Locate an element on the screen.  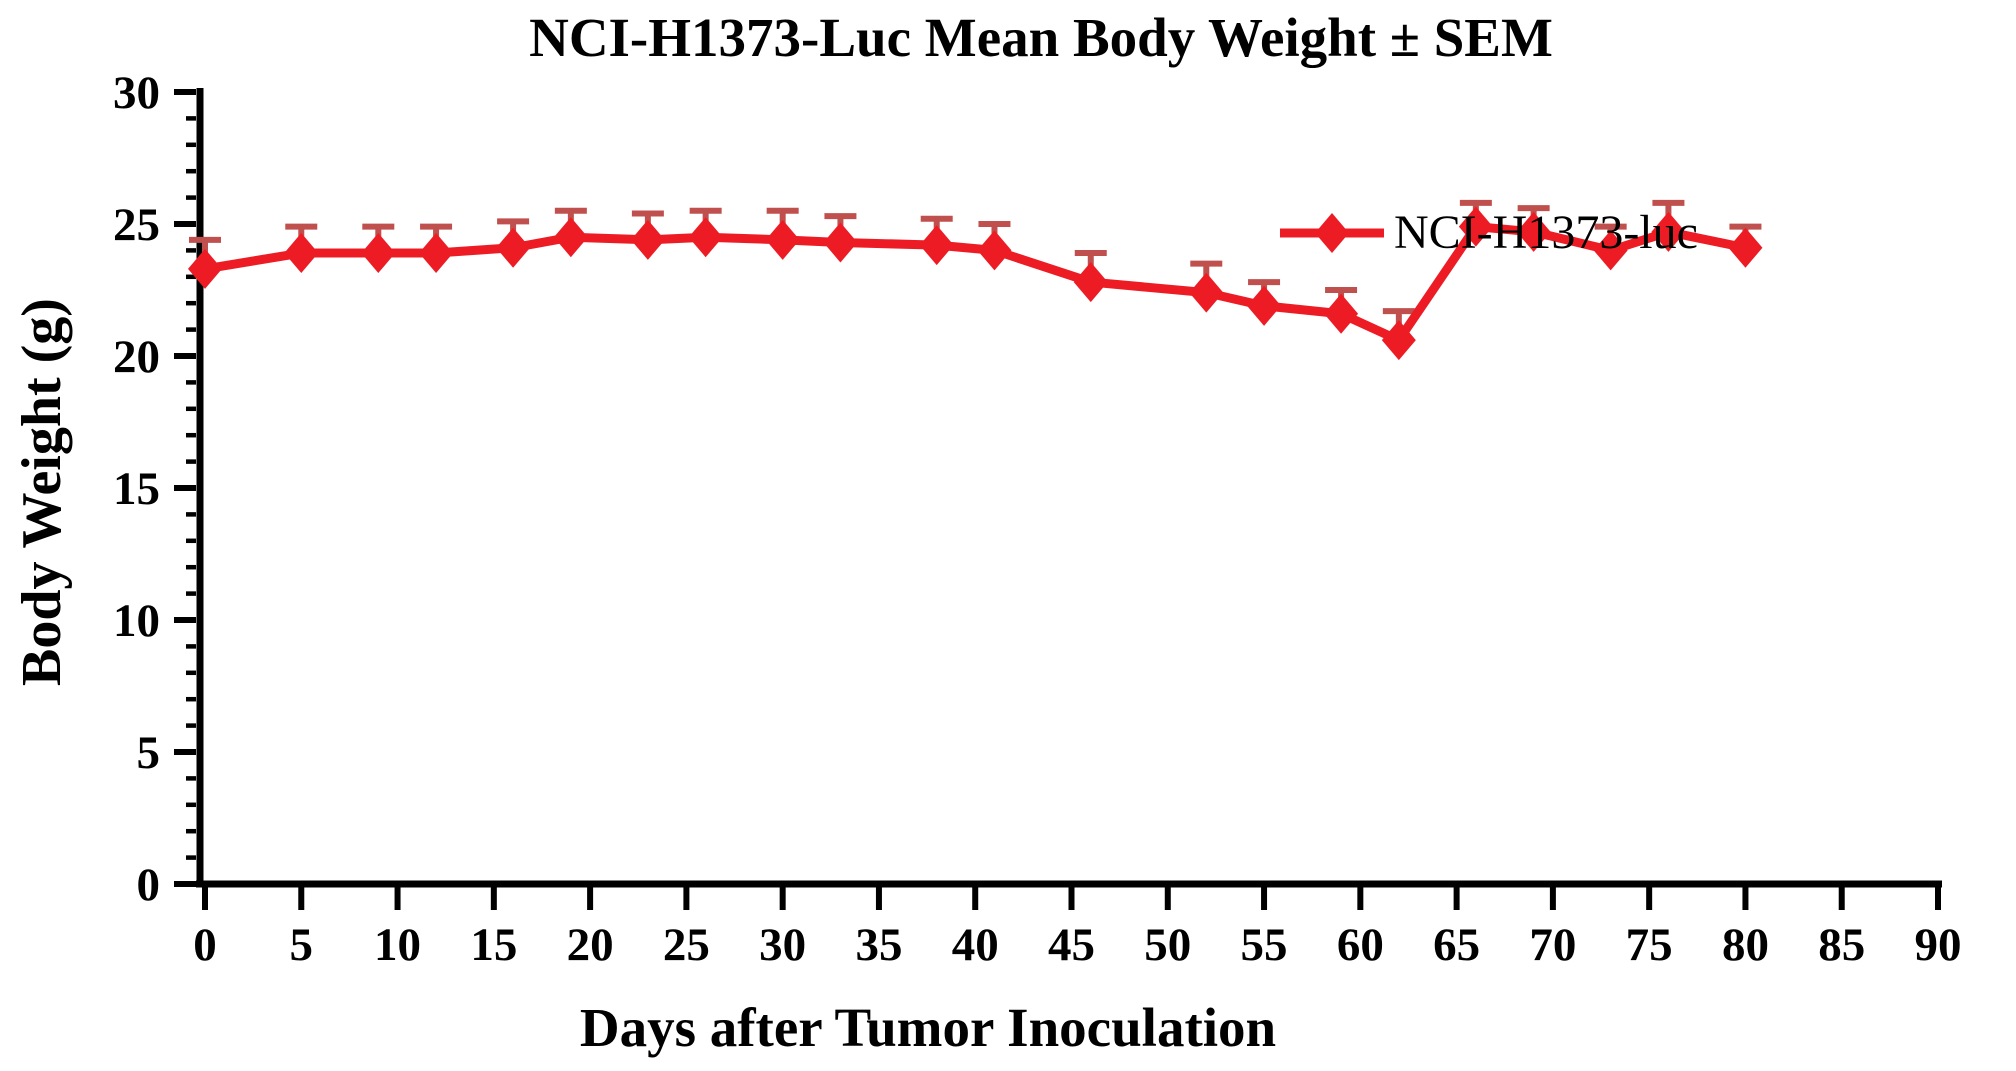
x-axis-title: Days after Tumor Inoculation is located at coordinates (928, 1027).